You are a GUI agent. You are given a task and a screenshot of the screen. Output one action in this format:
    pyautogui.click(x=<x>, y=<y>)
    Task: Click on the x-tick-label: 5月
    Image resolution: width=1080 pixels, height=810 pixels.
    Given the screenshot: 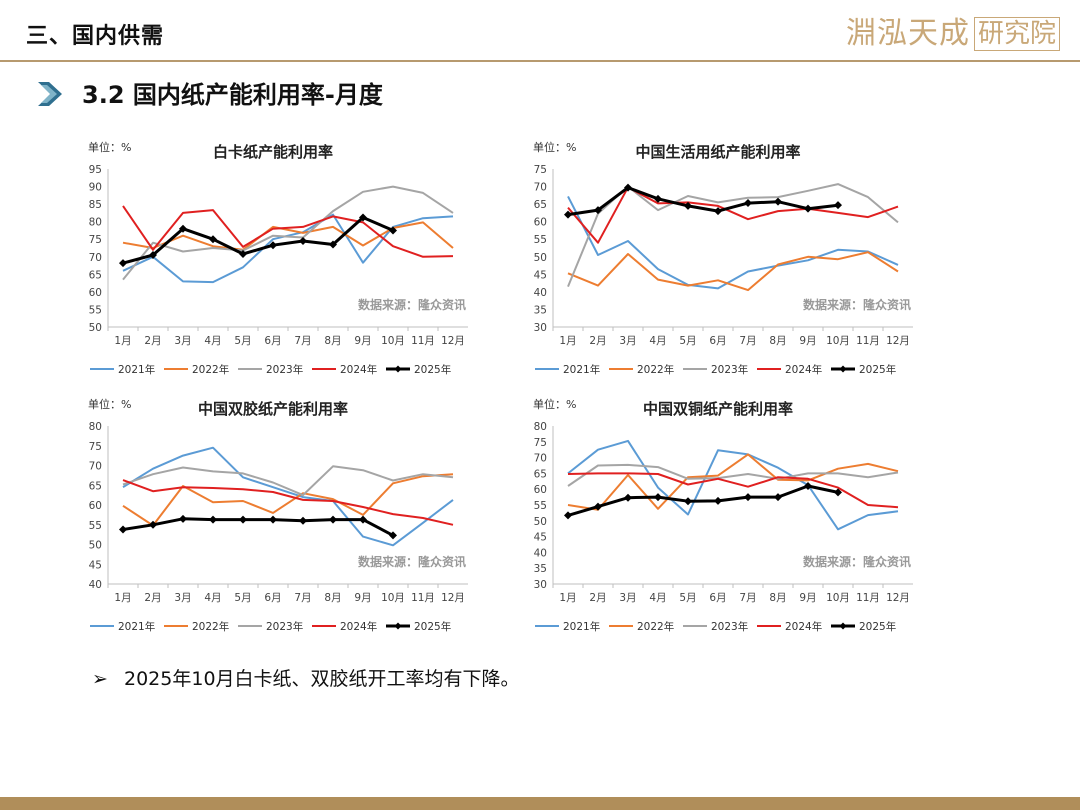 What is the action you would take?
    pyautogui.click(x=687, y=598)
    